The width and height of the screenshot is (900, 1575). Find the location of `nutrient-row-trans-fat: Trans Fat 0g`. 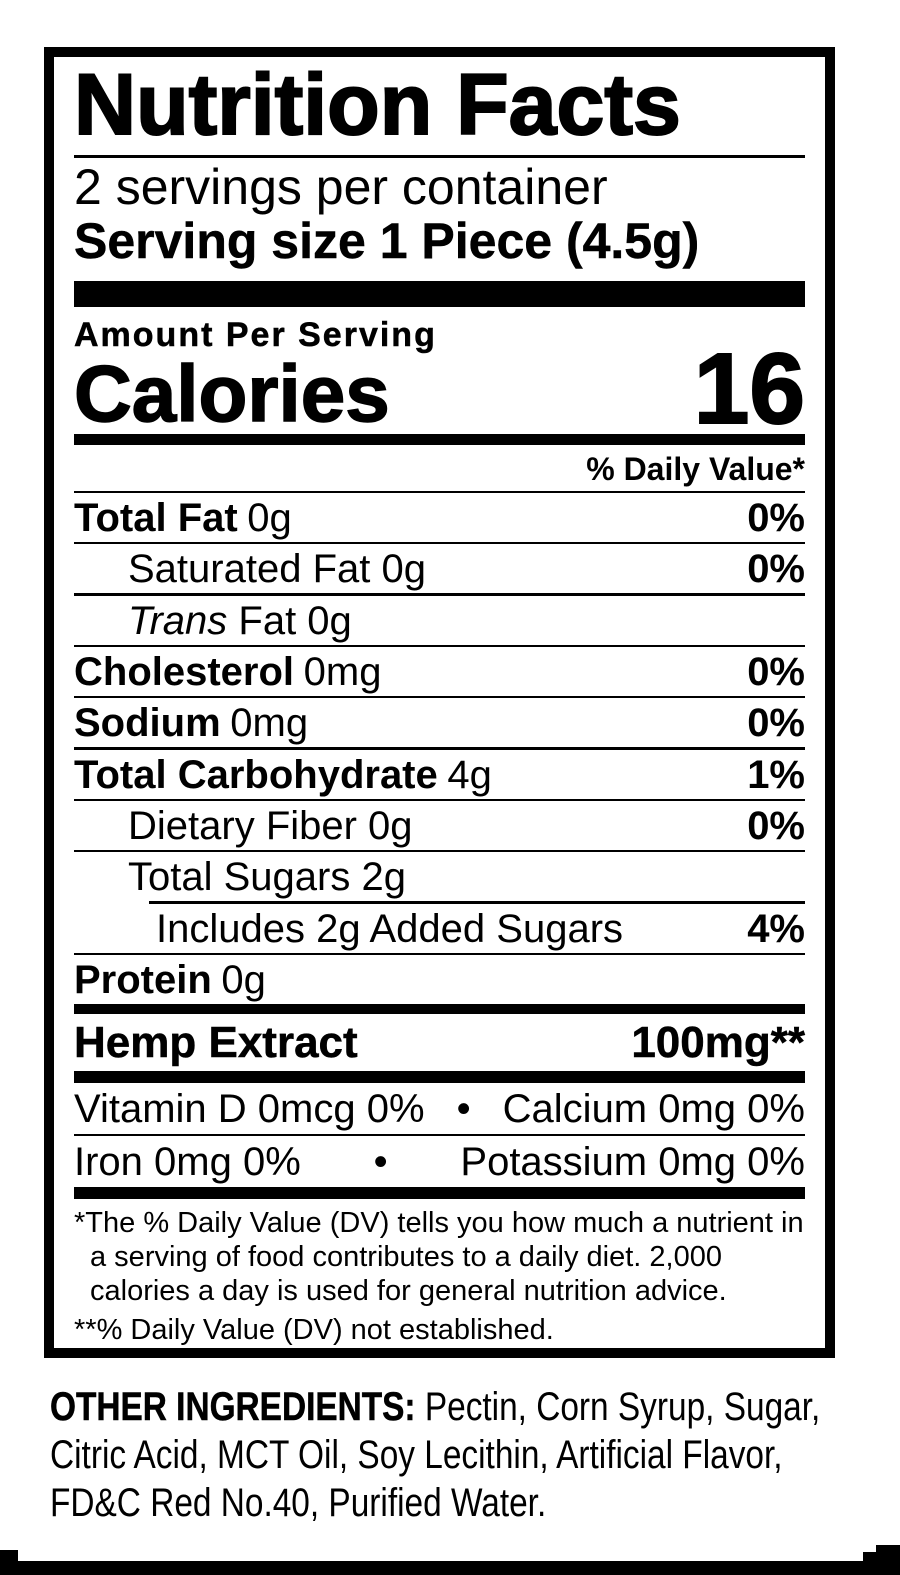

nutrient-row-trans-fat: Trans Fat 0g is located at coordinates (439, 620).